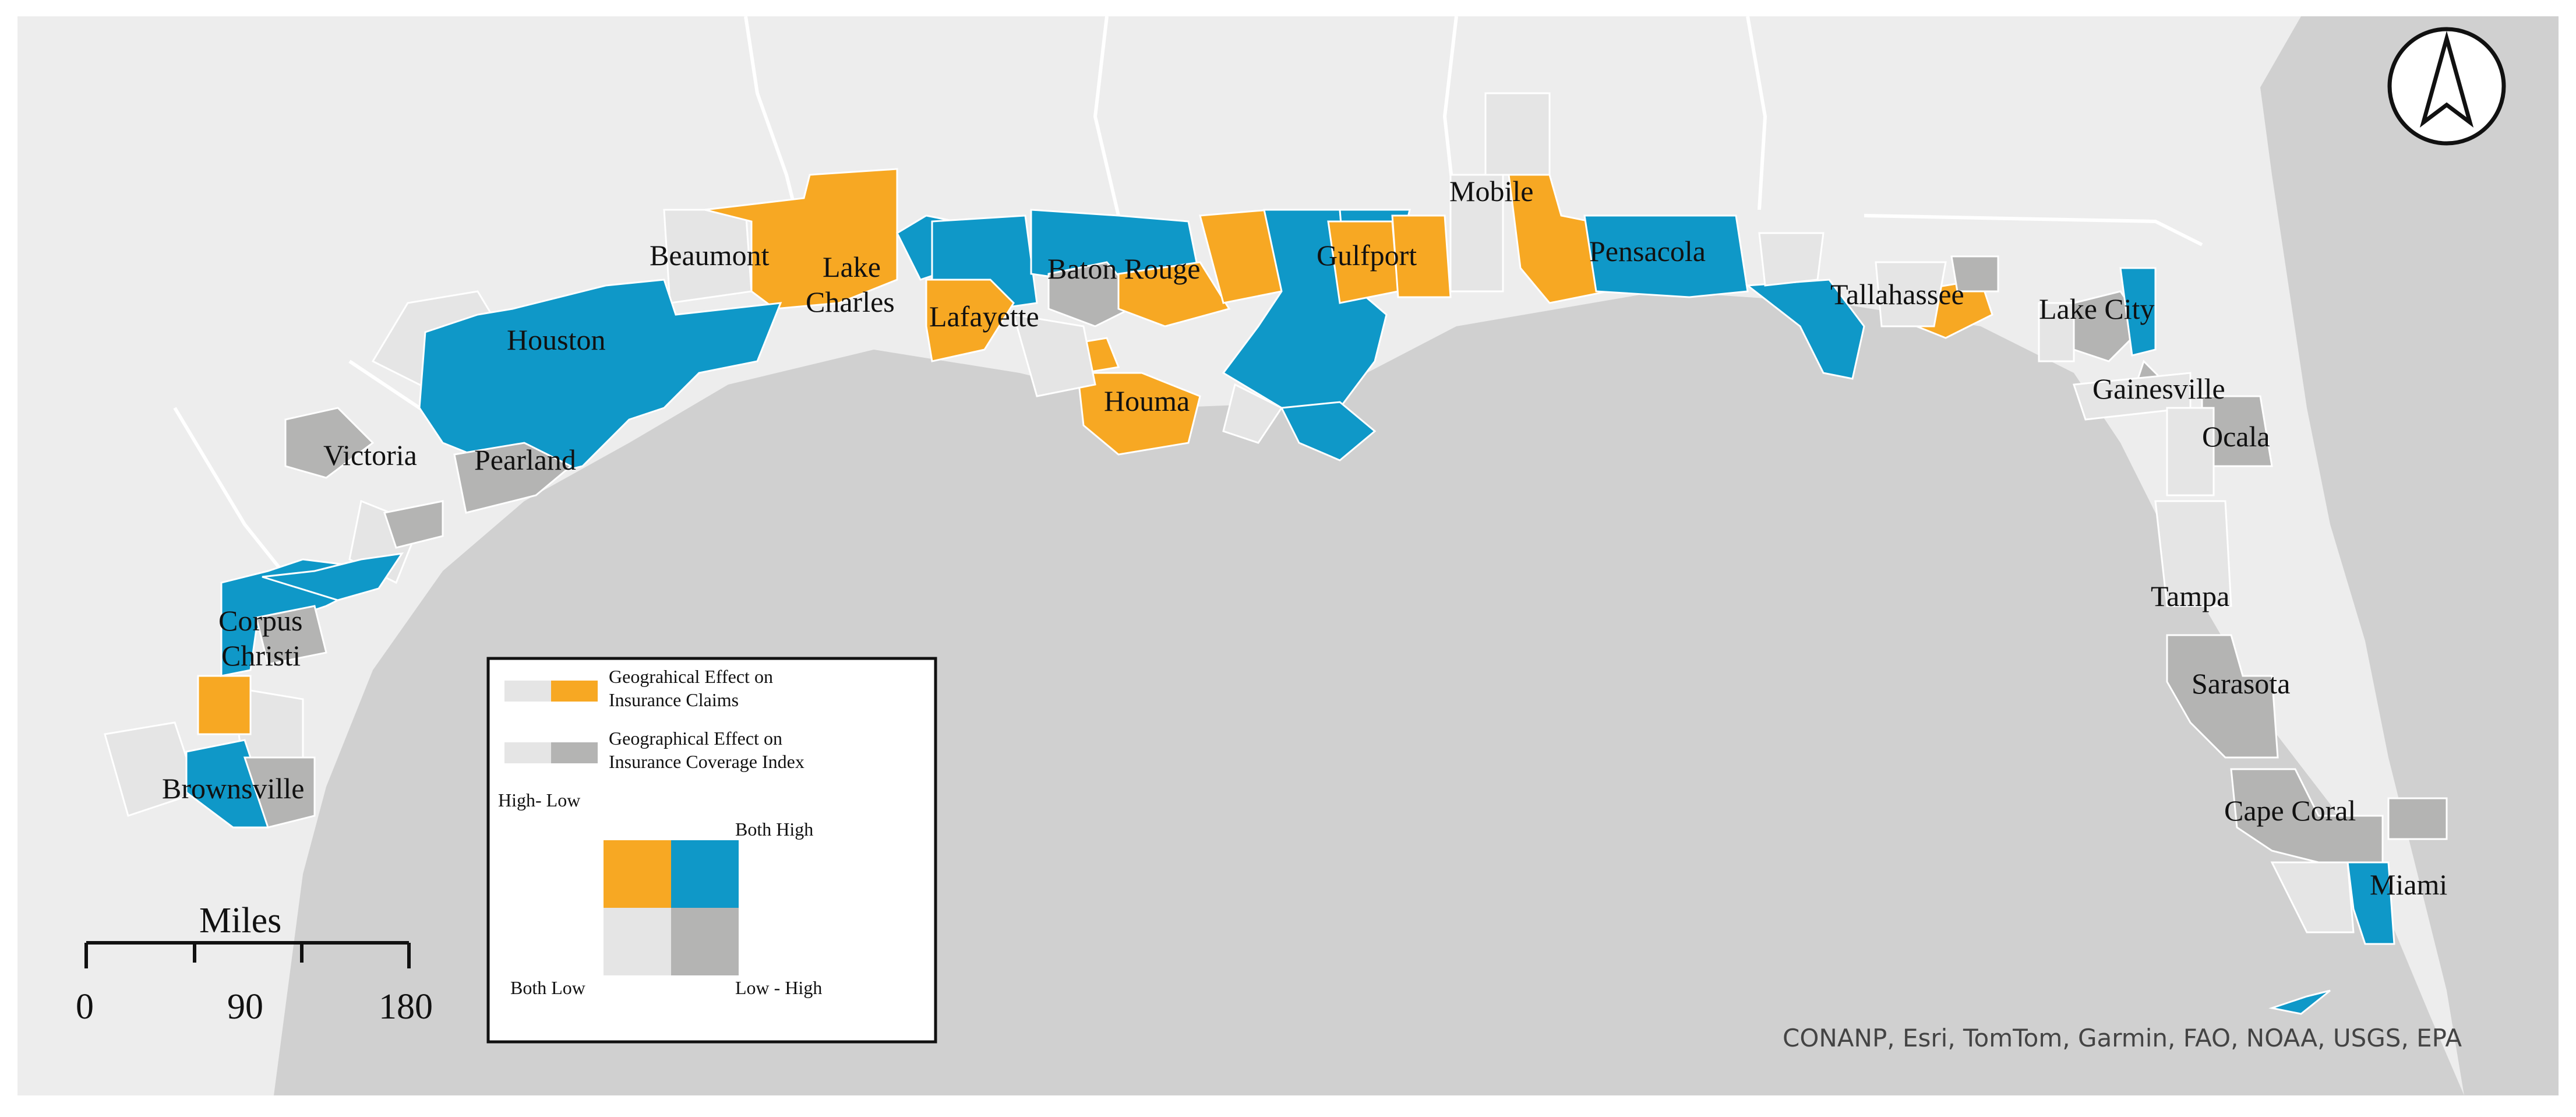  Describe the element at coordinates (2290, 810) in the screenshot. I see `label-cape-coral: Cape Coral` at that location.